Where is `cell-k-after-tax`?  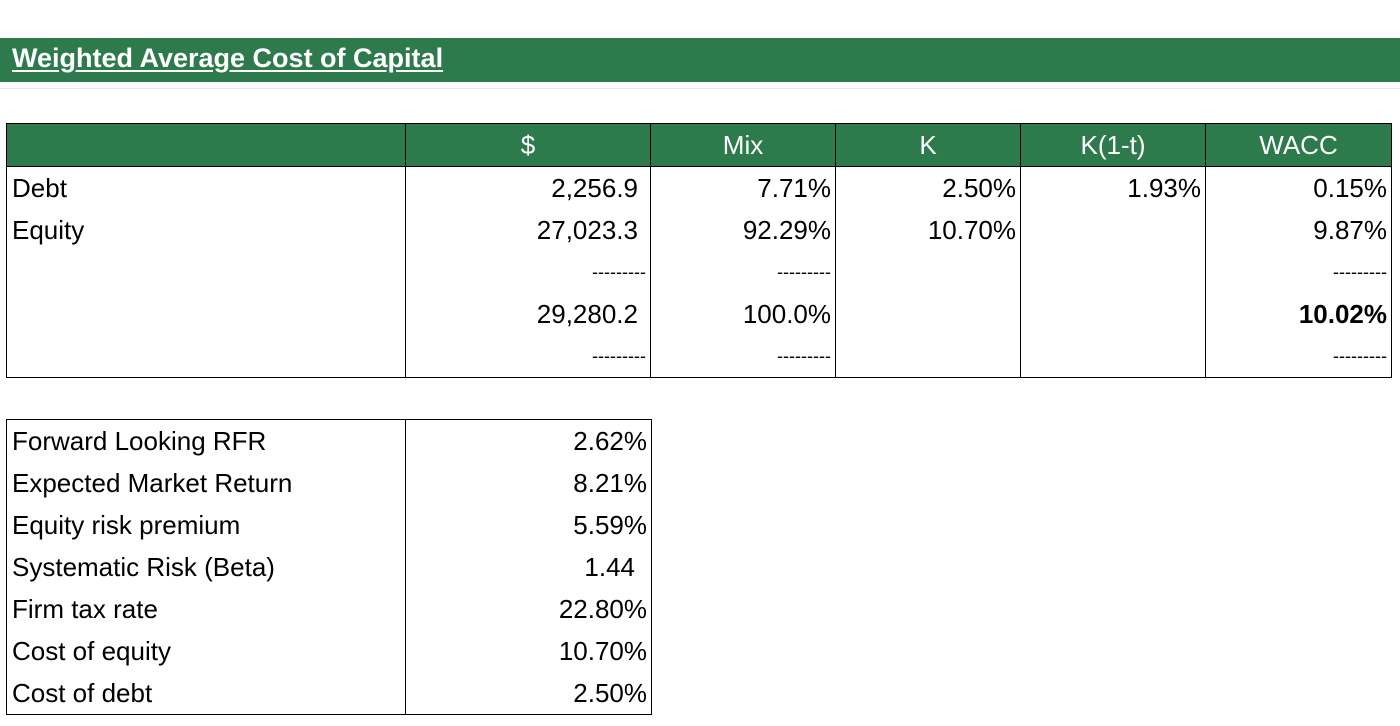
cell-k-after-tax is located at coordinates (1113, 230).